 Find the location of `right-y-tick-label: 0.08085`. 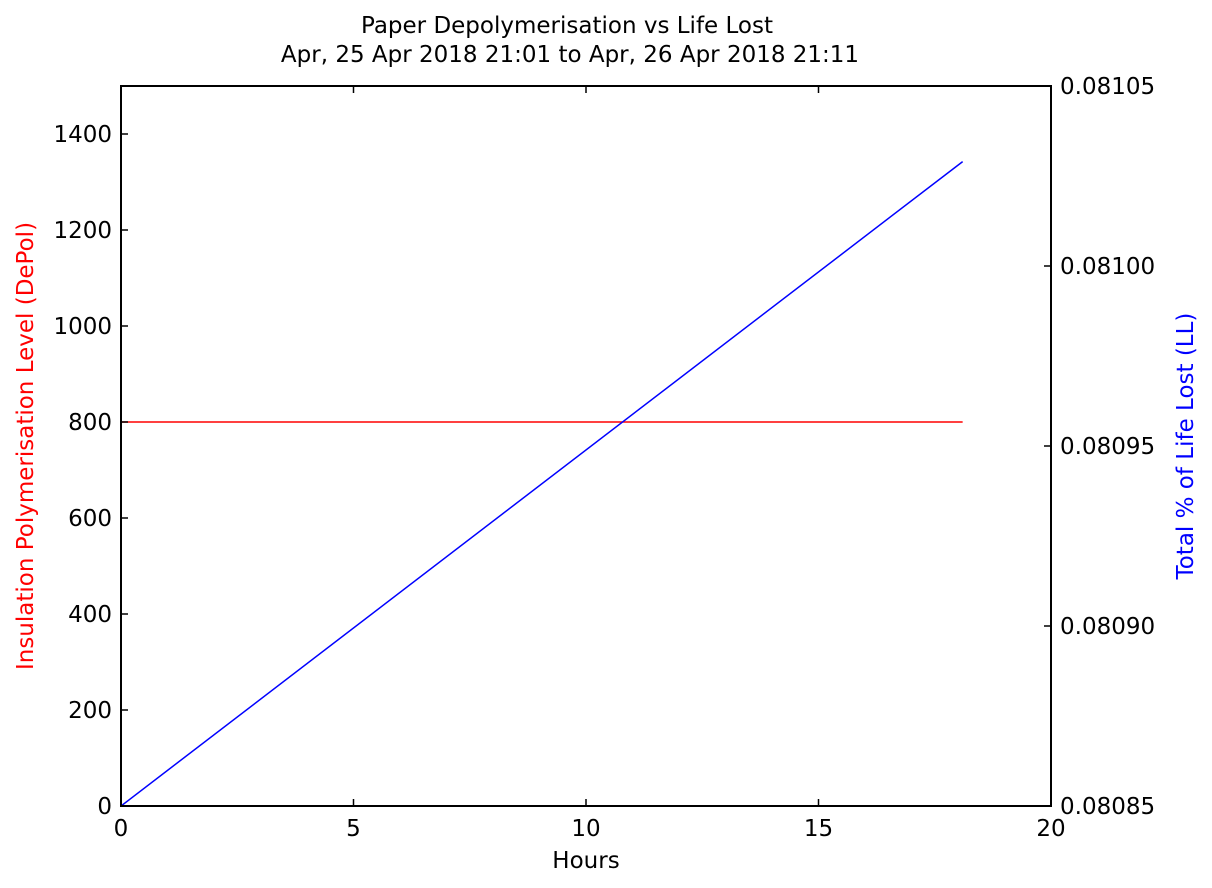

right-y-tick-label: 0.08085 is located at coordinates (1107, 807).